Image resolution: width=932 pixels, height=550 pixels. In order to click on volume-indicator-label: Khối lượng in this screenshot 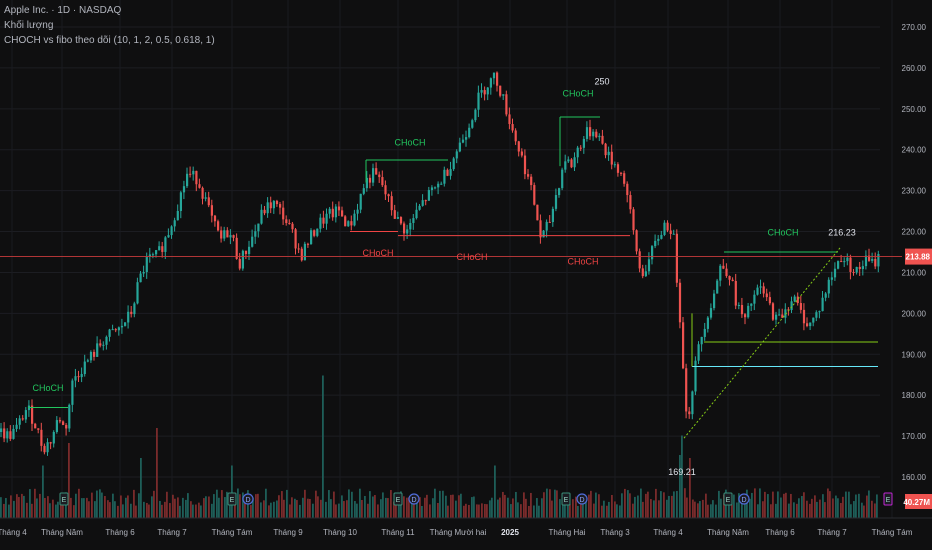, I will do `click(29, 25)`.